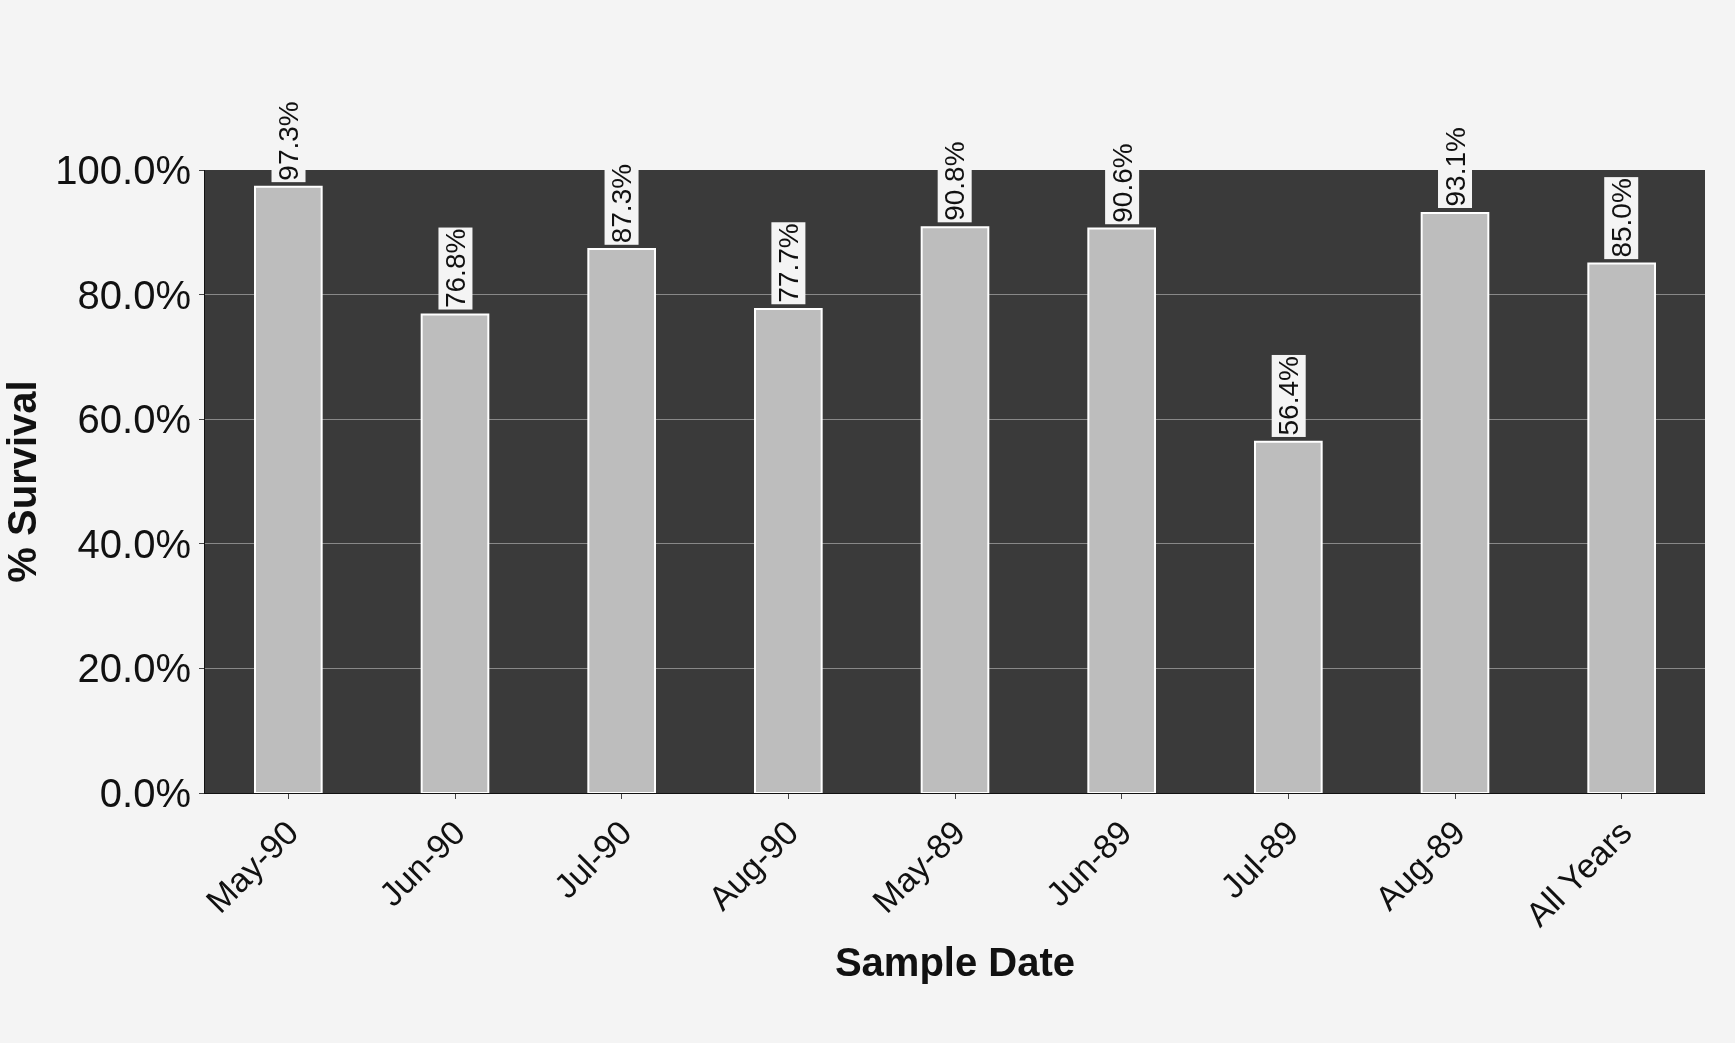 Image resolution: width=1735 pixels, height=1043 pixels. I want to click on data-label: 97.3%, so click(289, 141).